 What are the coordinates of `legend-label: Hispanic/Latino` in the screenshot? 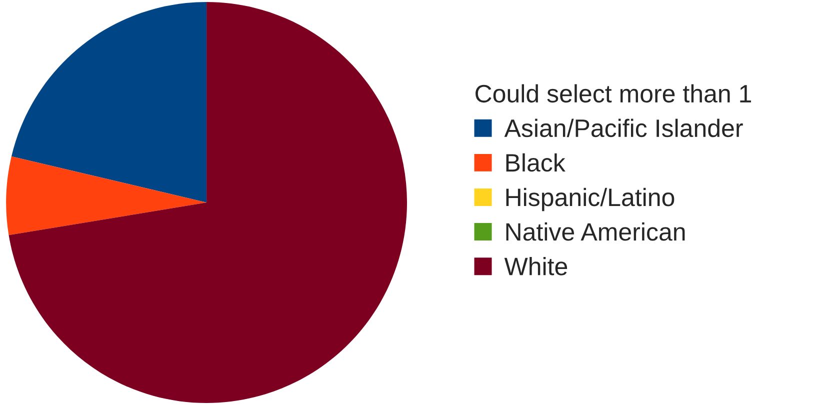 It's located at (590, 200).